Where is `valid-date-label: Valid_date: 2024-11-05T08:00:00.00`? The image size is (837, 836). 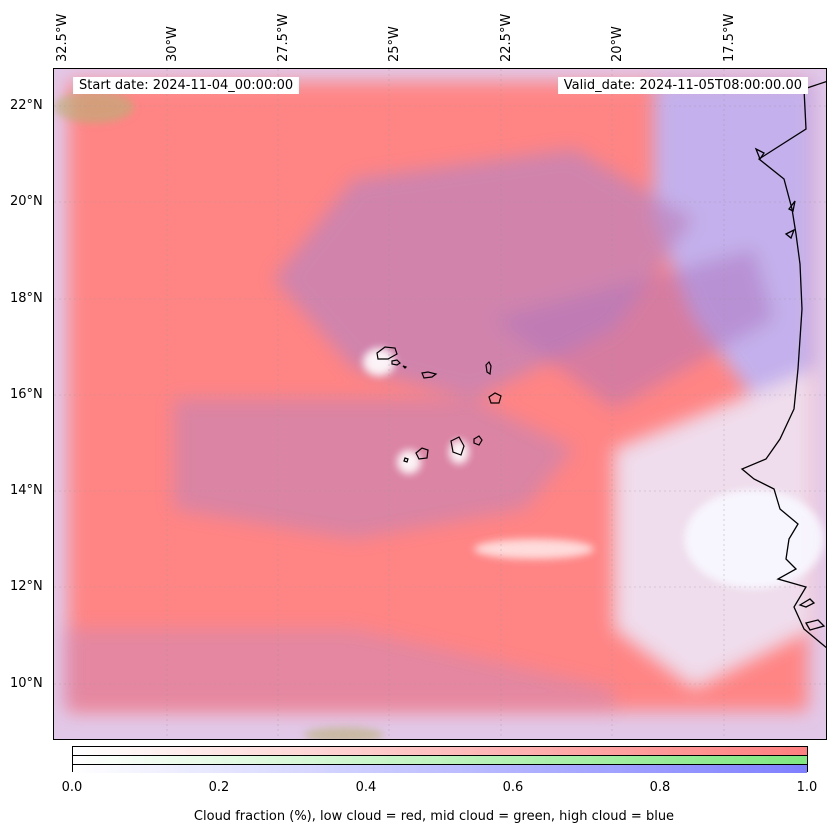 valid-date-label: Valid_date: 2024-11-05T08:00:00.00 is located at coordinates (682, 85).